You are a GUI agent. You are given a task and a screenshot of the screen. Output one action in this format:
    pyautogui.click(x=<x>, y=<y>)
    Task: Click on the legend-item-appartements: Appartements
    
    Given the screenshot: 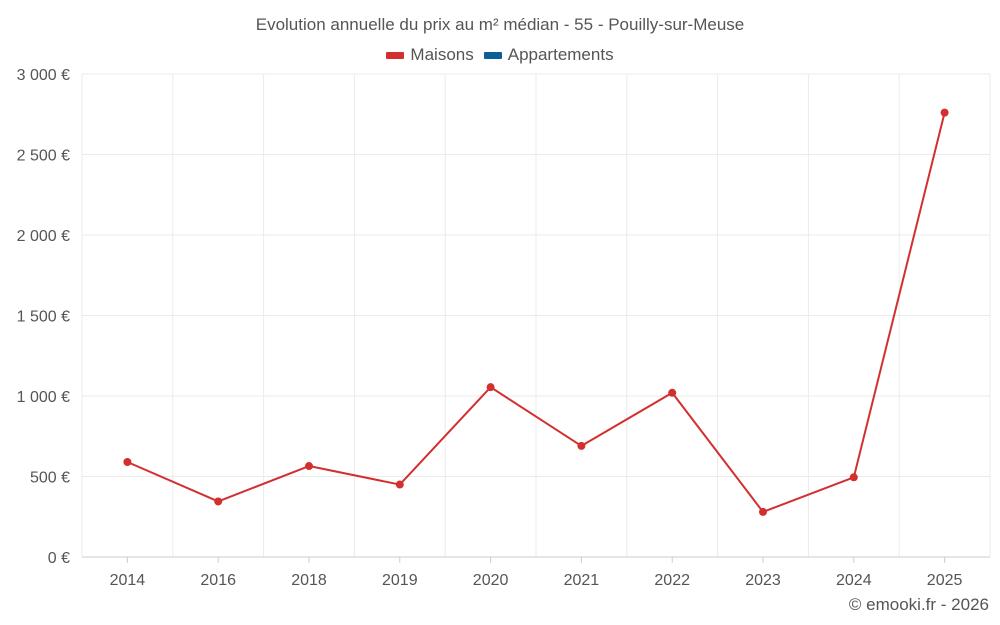 What is the action you would take?
    pyautogui.click(x=548, y=55)
    